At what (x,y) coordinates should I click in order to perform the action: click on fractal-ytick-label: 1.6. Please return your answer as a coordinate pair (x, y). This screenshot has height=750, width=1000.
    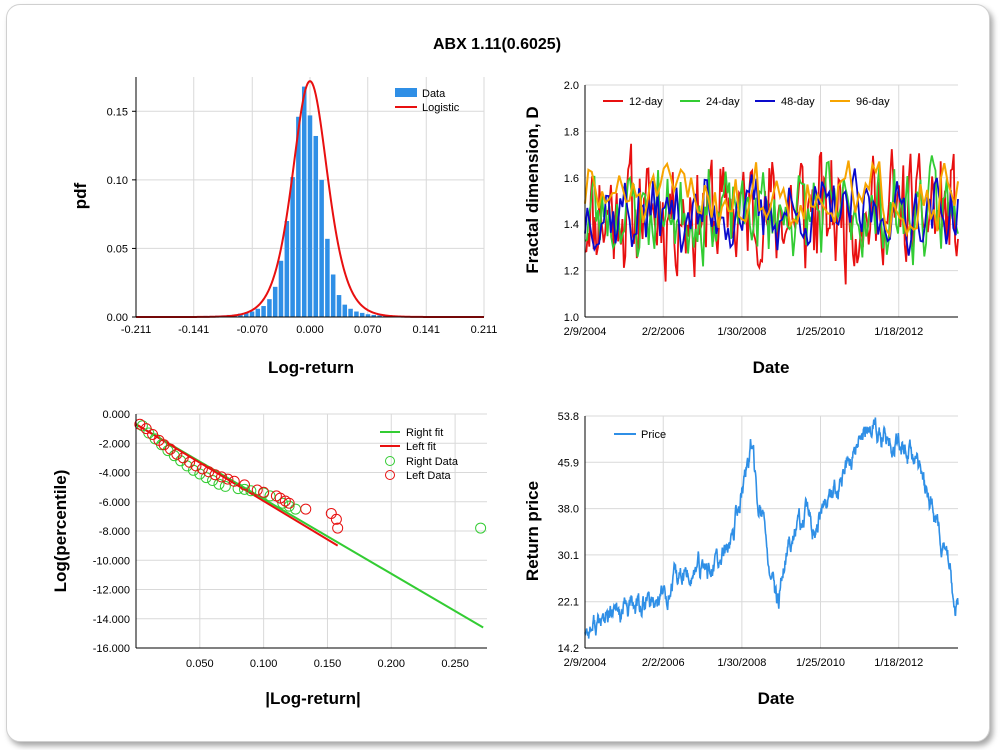
    Looking at the image, I should click on (571, 179).